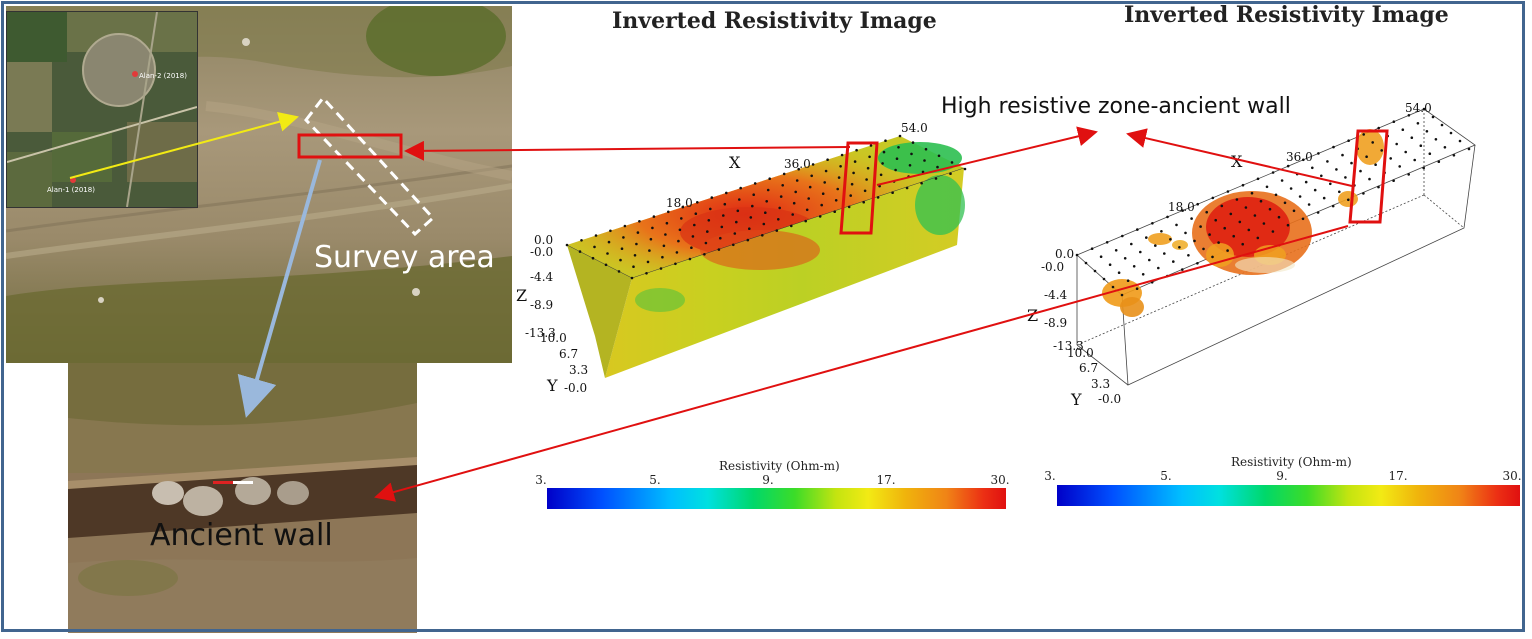 The width and height of the screenshot is (1532, 639). What do you see at coordinates (521, 295) in the screenshot?
I see `panel-1-z-axis-label: Z` at bounding box center [521, 295].